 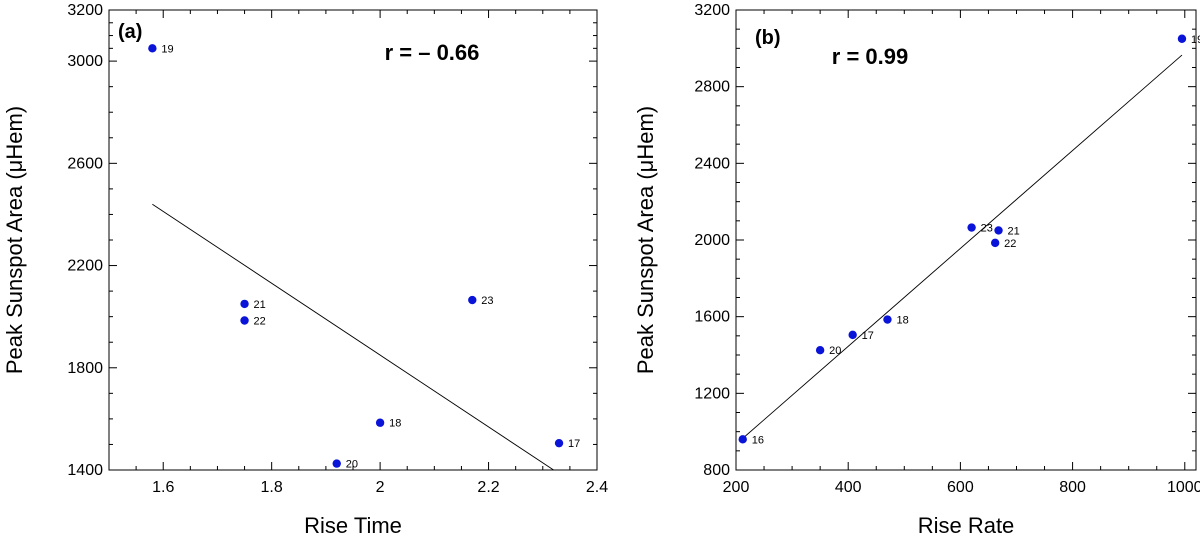 What do you see at coordinates (960, 487) in the screenshot?
I see `x-tick-label-b: 600` at bounding box center [960, 487].